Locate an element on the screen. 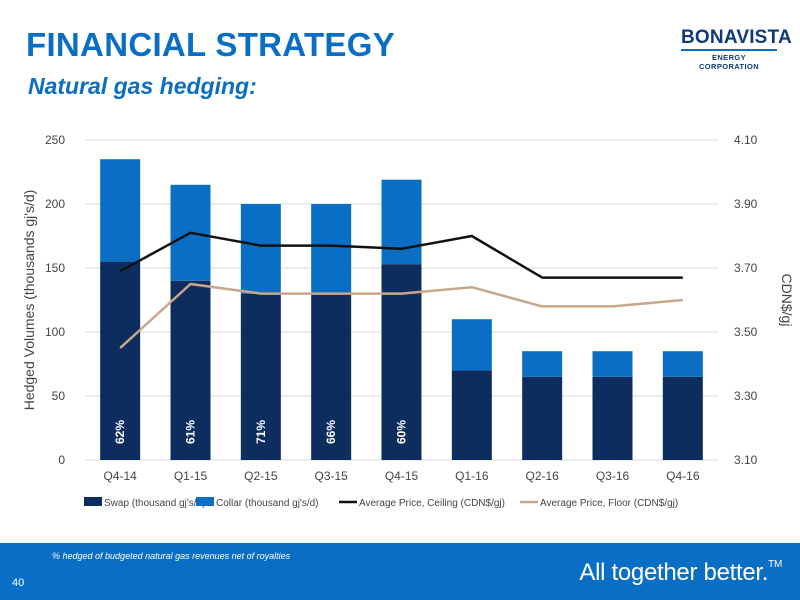 This screenshot has height=600, width=800. legend-label: Average Price, Floor (CDN$/gj) is located at coordinates (609, 503).